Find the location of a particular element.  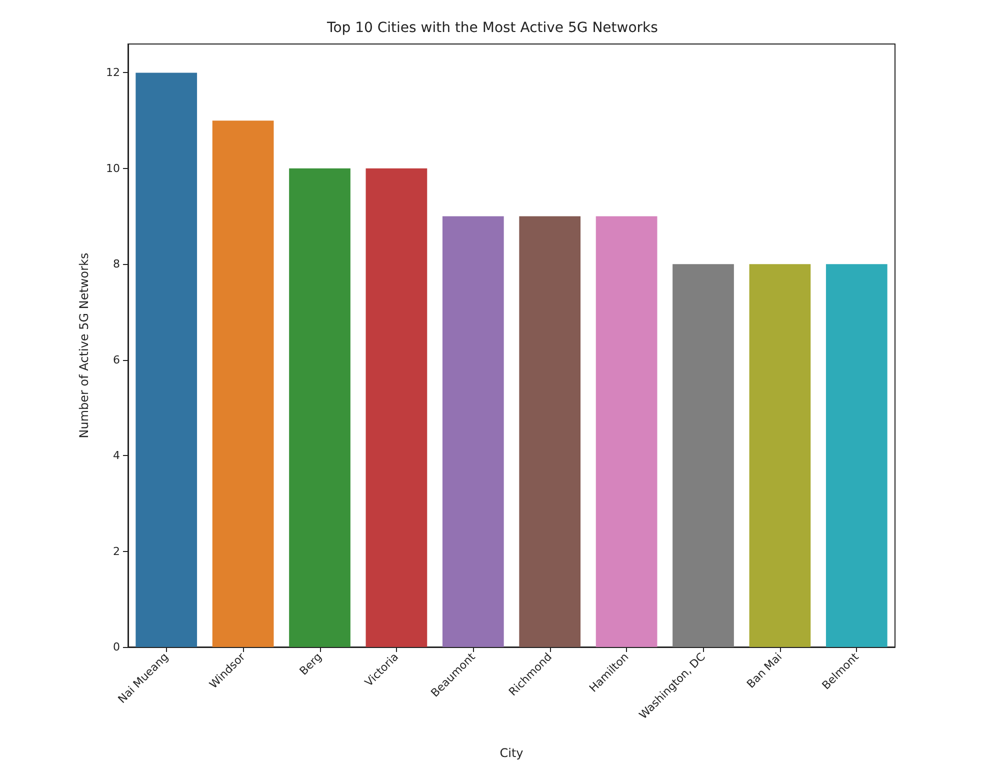

x-tick-label: Ban Mai is located at coordinates (764, 670).